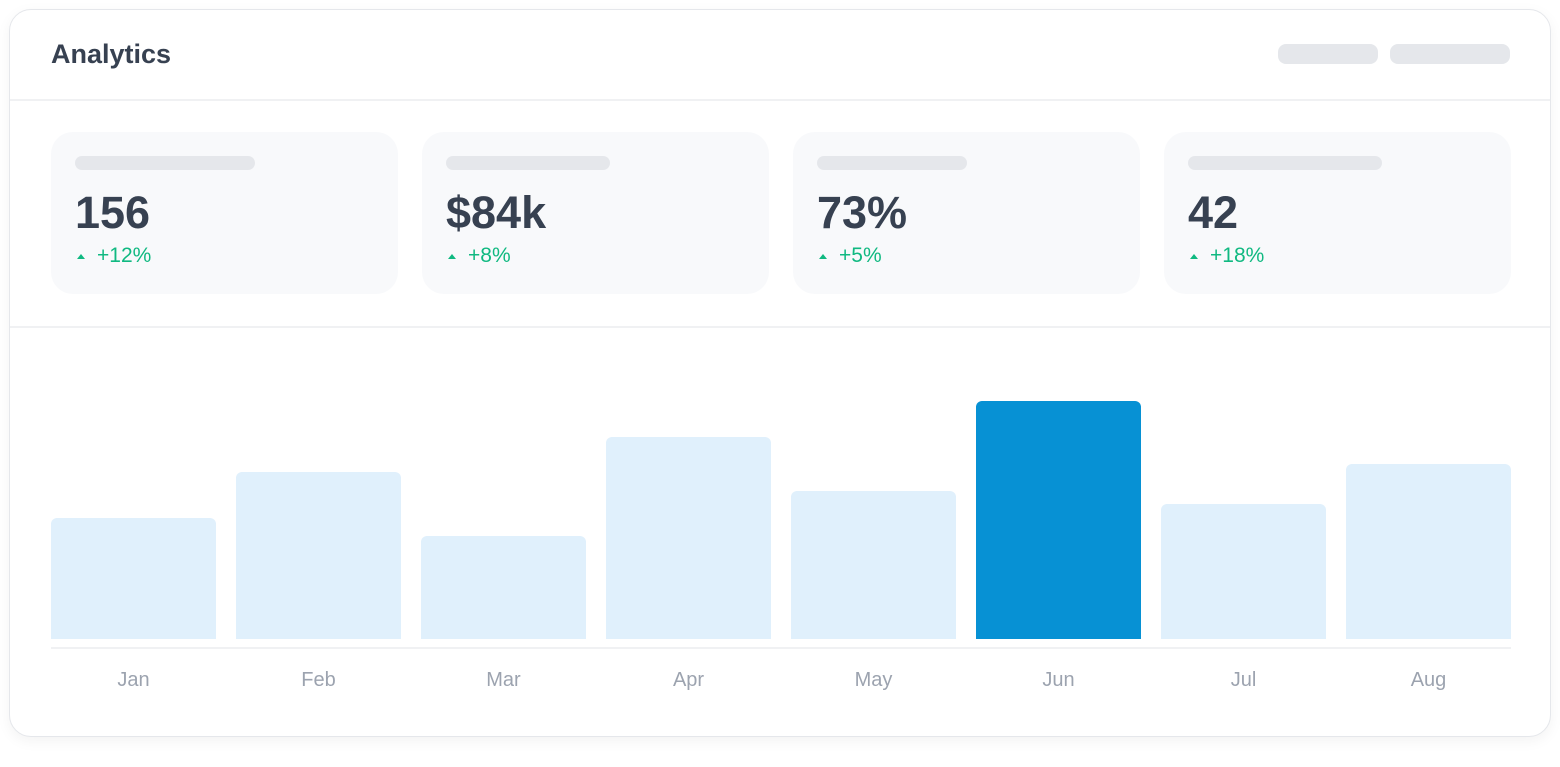  What do you see at coordinates (1243, 571) in the screenshot?
I see `bar-jul` at bounding box center [1243, 571].